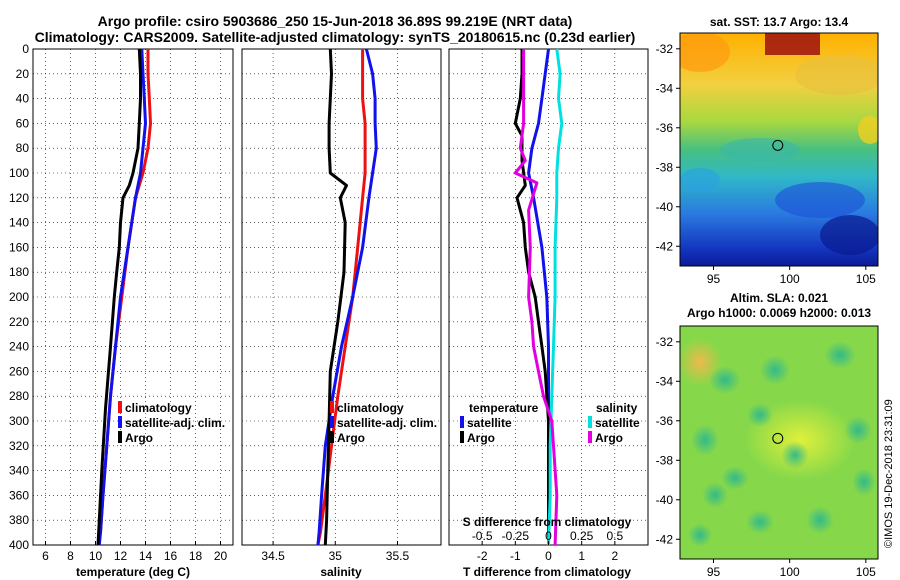  Describe the element at coordinates (19, 223) in the screenshot. I see `y-tick-label: 140` at that location.